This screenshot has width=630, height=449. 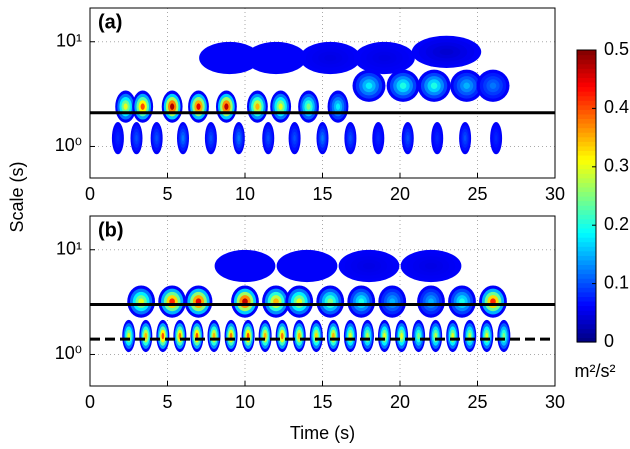 I want to click on colorbar-tick-label: 0.4, so click(x=616, y=107).